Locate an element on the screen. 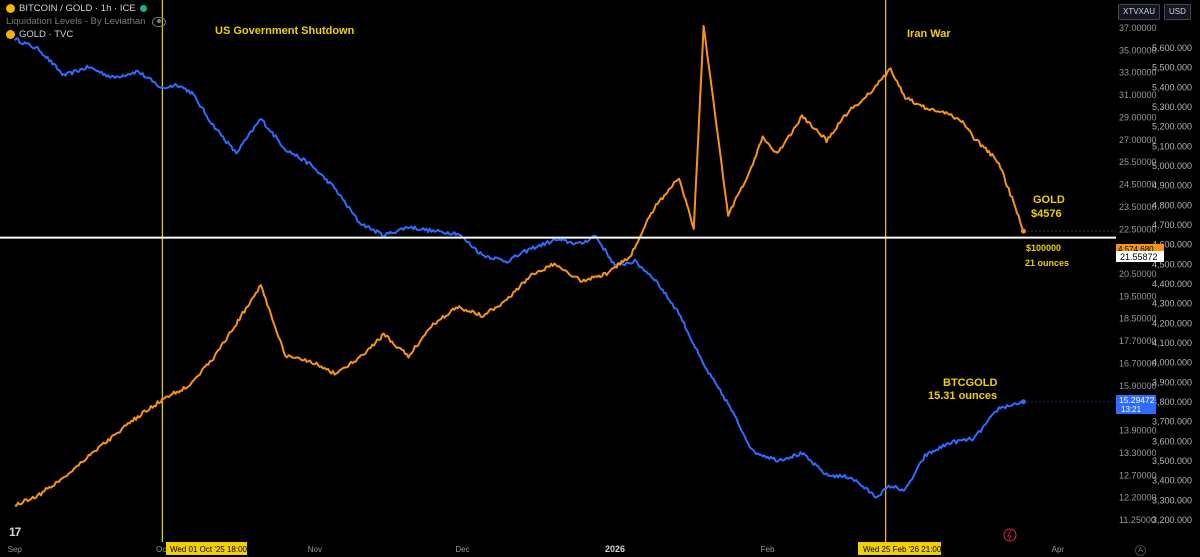 Image resolution: width=1200 pixels, height=557 pixels. vline-label-iran: Iran War is located at coordinates (929, 34).